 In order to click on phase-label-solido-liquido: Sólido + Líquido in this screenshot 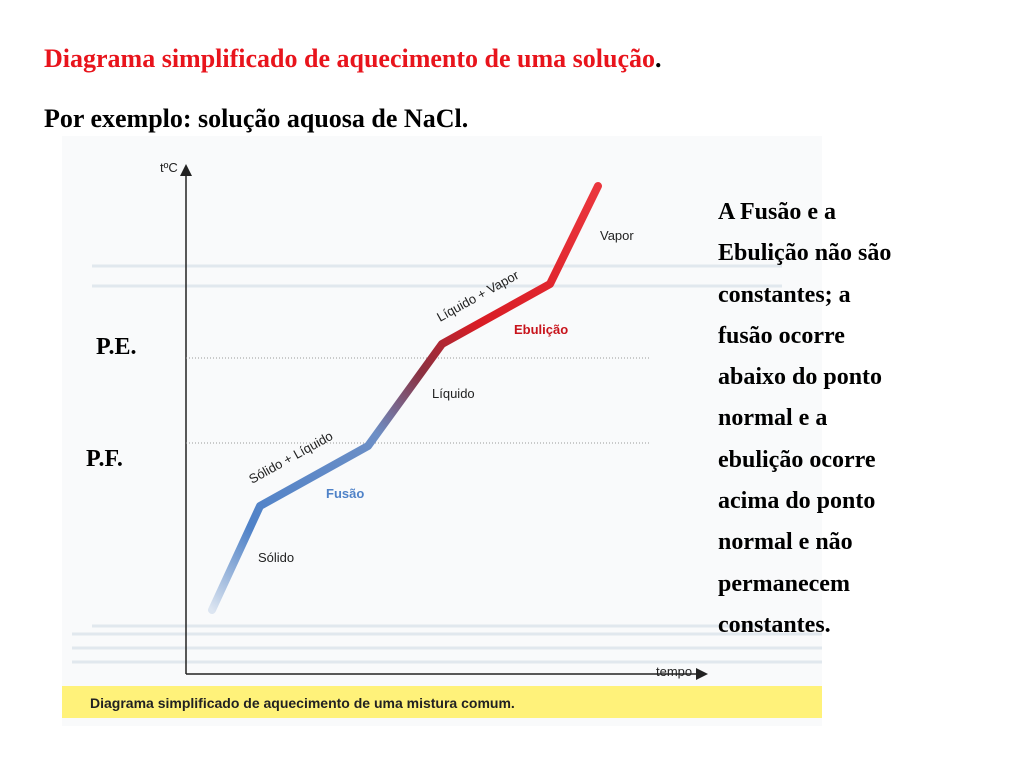, I will do `click(290, 457)`.